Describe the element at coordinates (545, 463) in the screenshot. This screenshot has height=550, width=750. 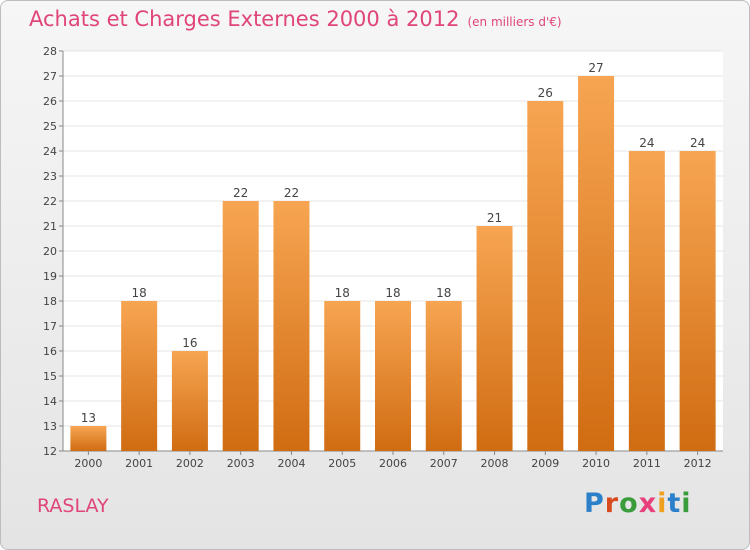
I see `x-tick-label: 2009` at that location.